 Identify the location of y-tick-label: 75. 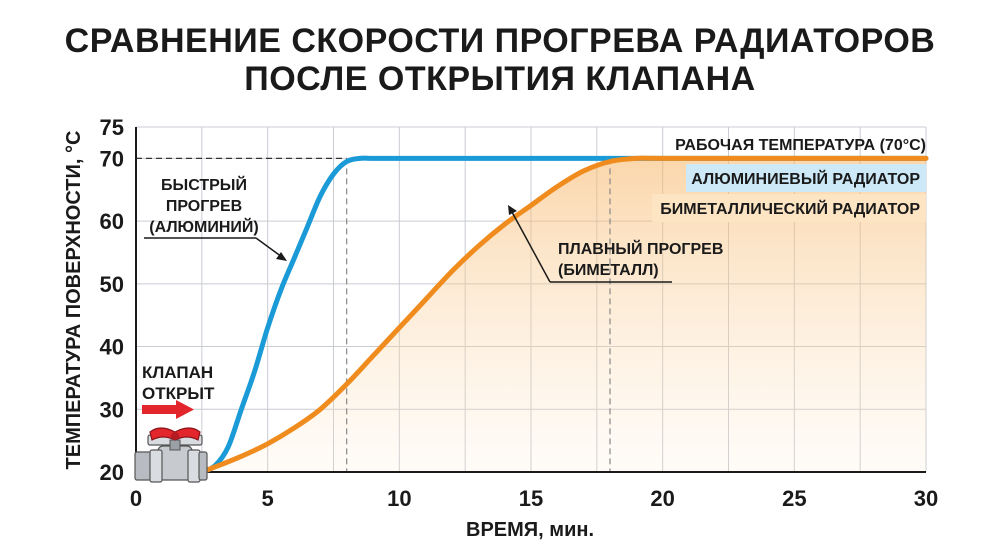
(112, 127).